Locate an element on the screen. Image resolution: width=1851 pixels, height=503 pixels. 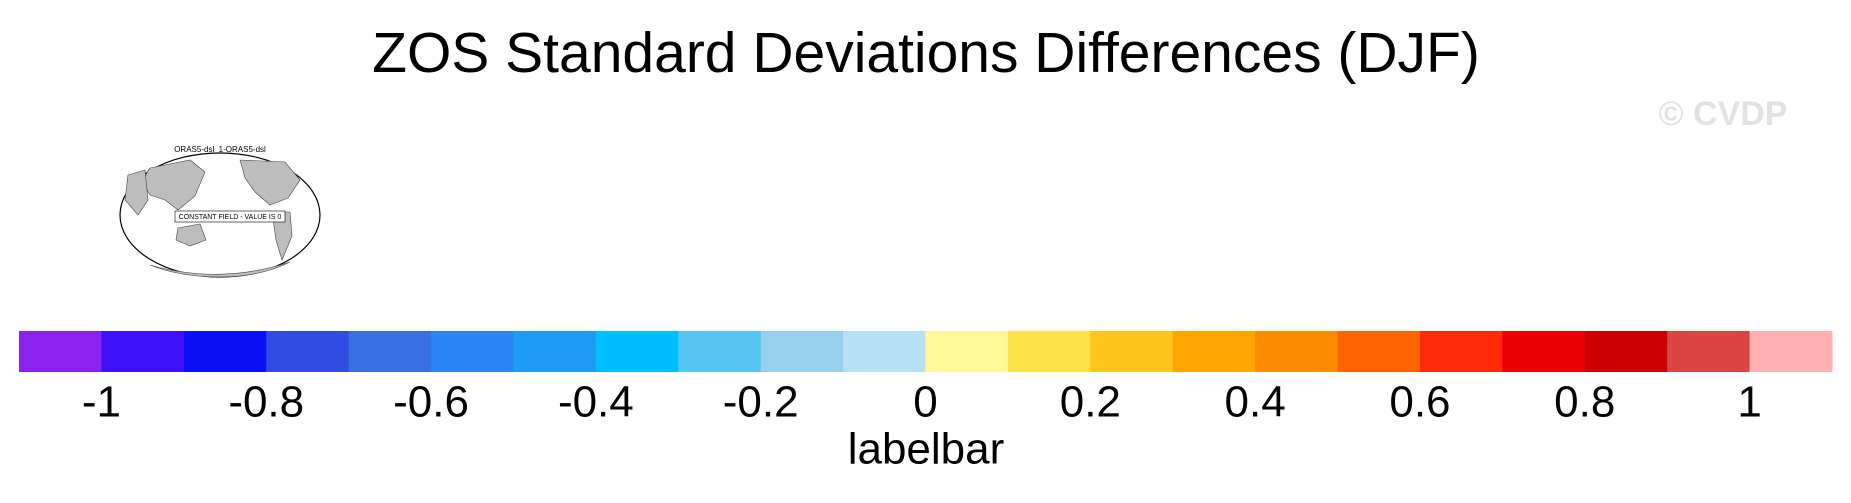
tick-label: -0.4 is located at coordinates (596, 402).